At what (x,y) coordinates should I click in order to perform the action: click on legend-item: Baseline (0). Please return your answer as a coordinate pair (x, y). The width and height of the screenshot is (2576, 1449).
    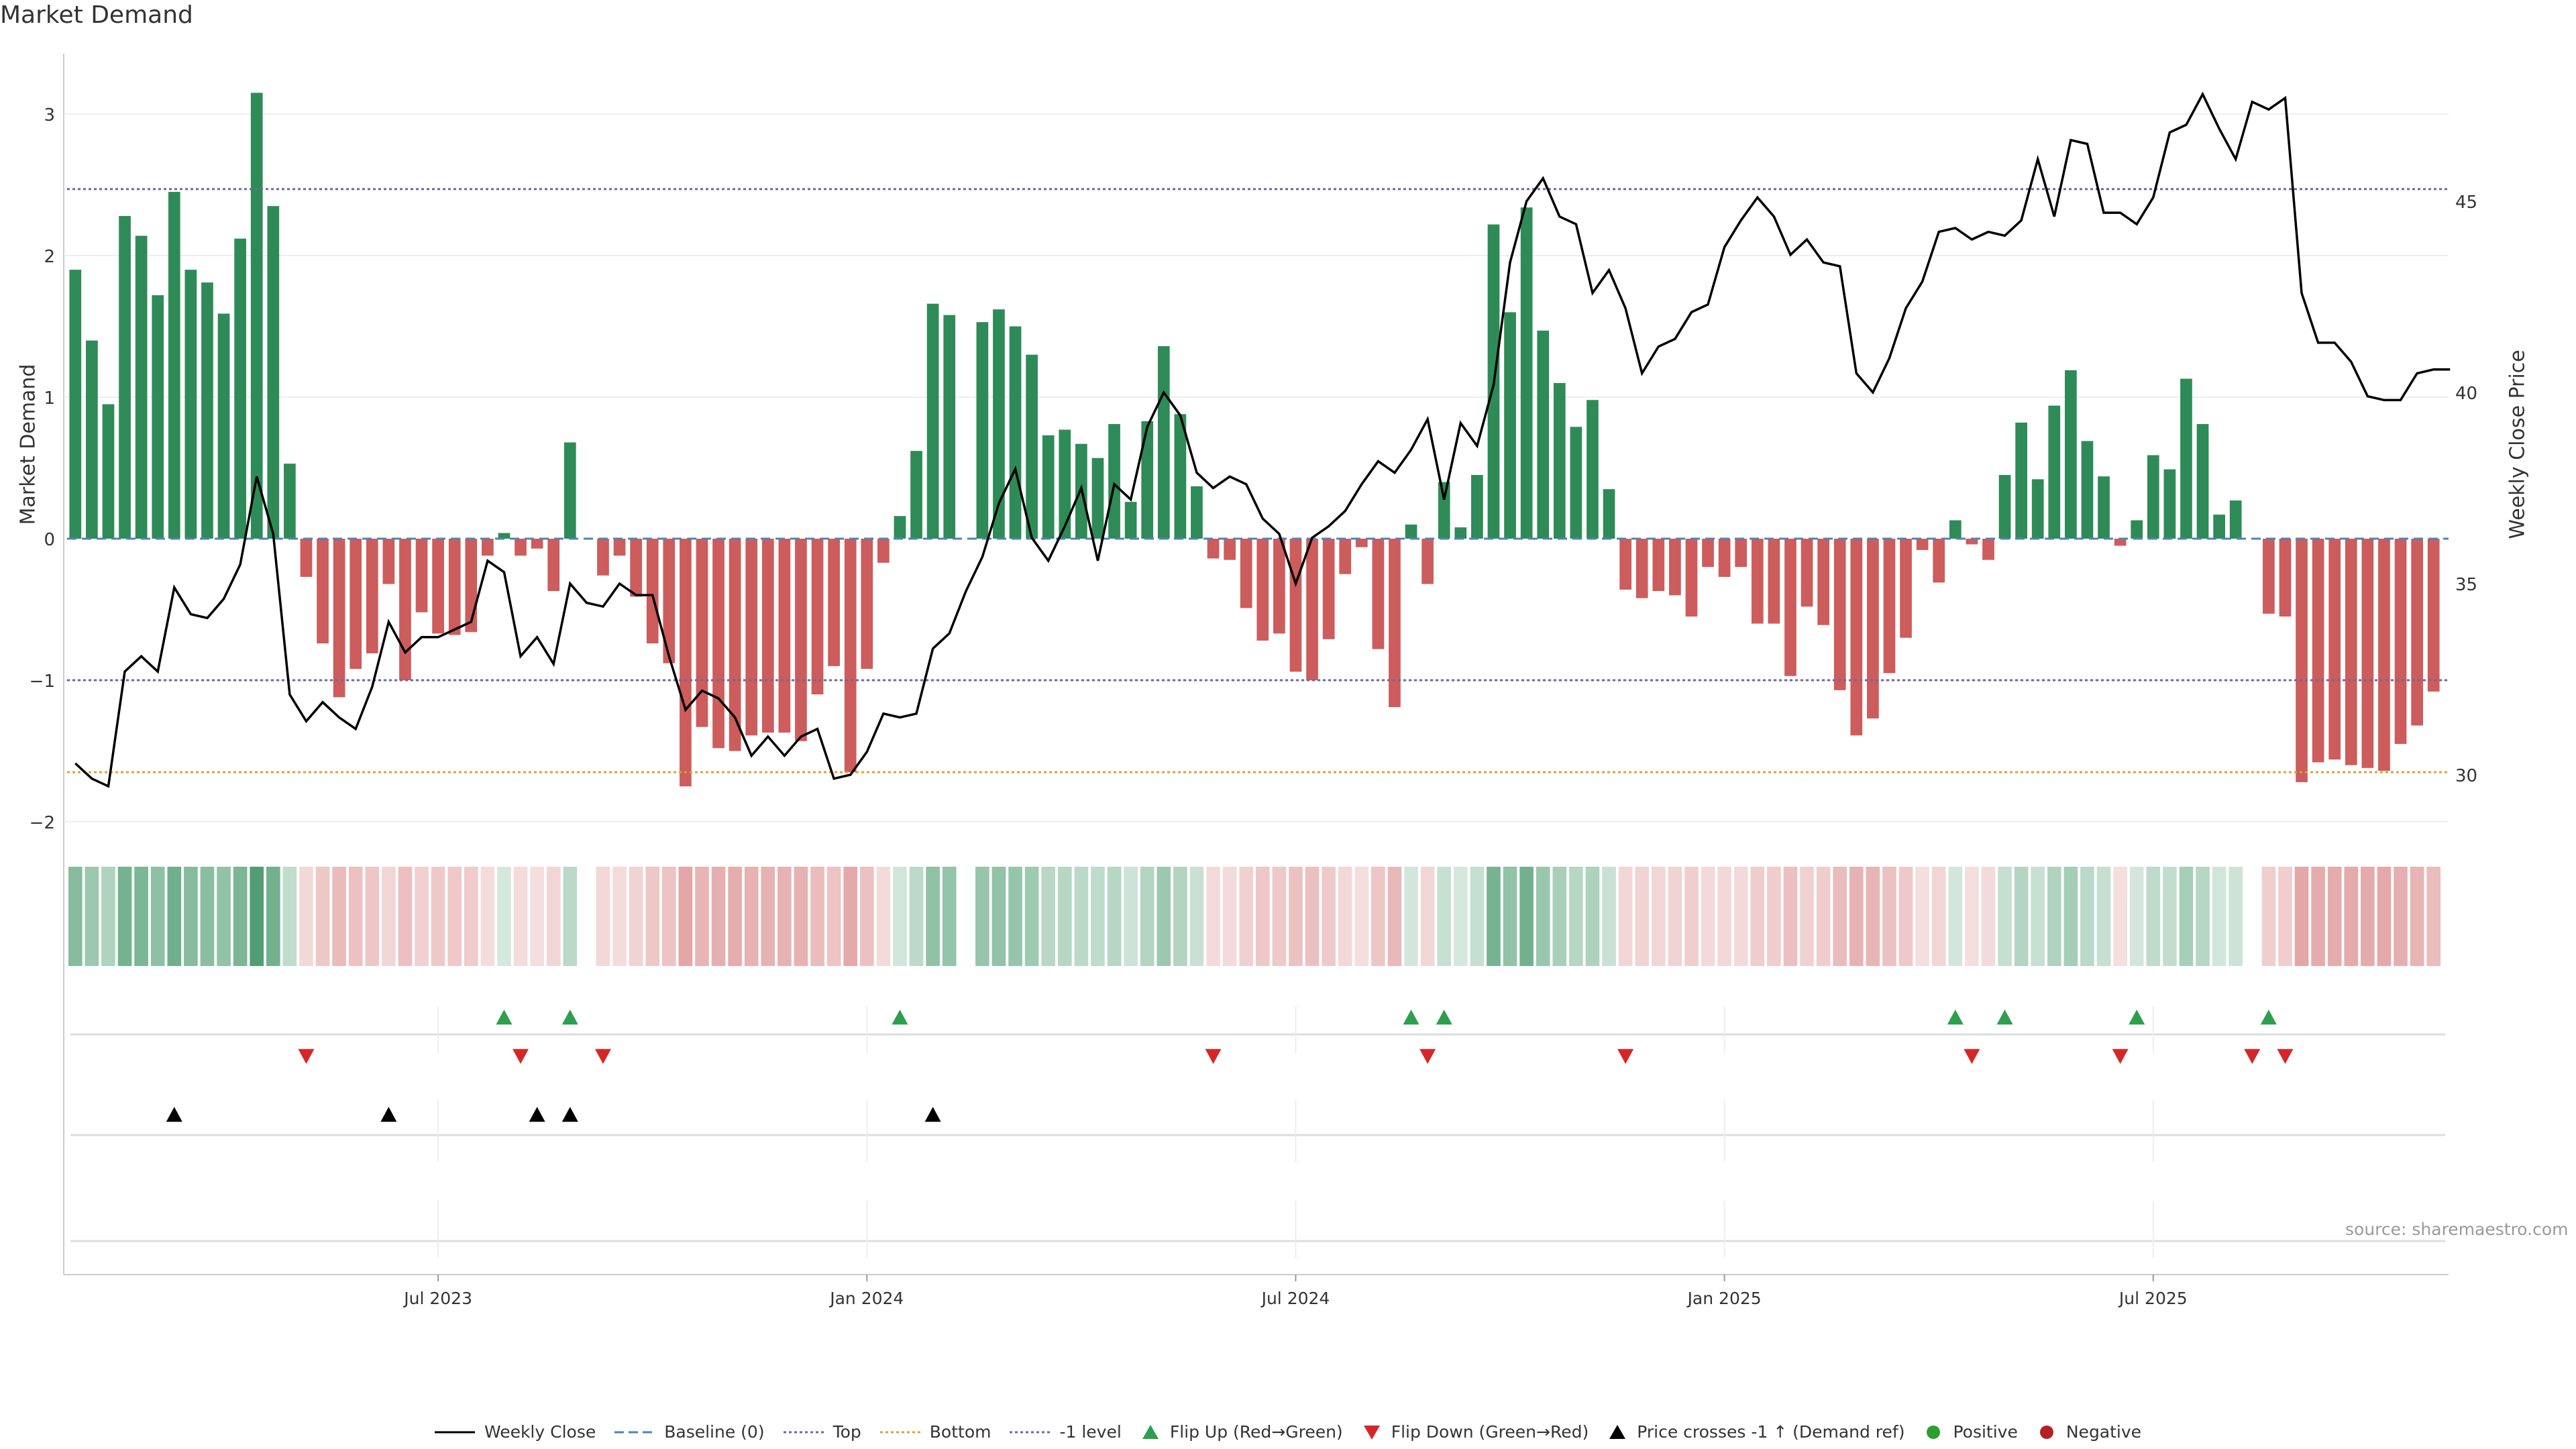
    Looking at the image, I should click on (689, 1432).